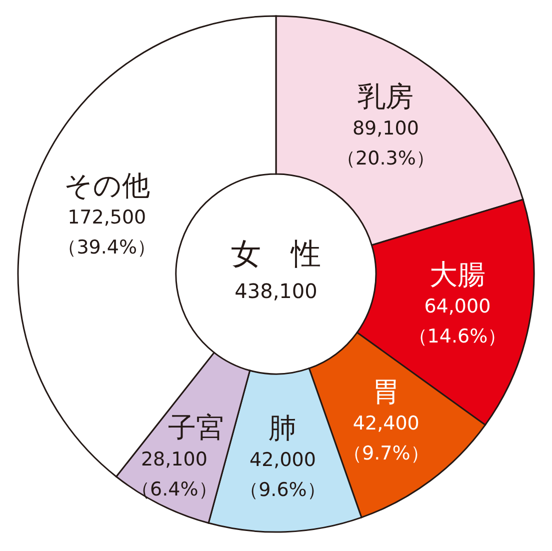 This screenshot has width=552, height=551. What do you see at coordinates (457, 321) in the screenshot?
I see `data-label: 64,000 （14.6%）` at bounding box center [457, 321].